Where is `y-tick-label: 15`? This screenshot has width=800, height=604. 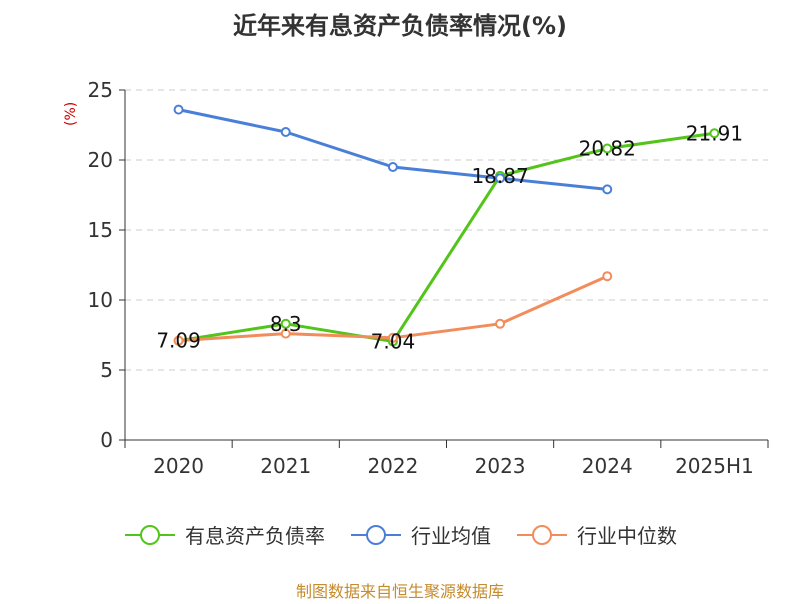 y-tick-label: 15 is located at coordinates (100, 230).